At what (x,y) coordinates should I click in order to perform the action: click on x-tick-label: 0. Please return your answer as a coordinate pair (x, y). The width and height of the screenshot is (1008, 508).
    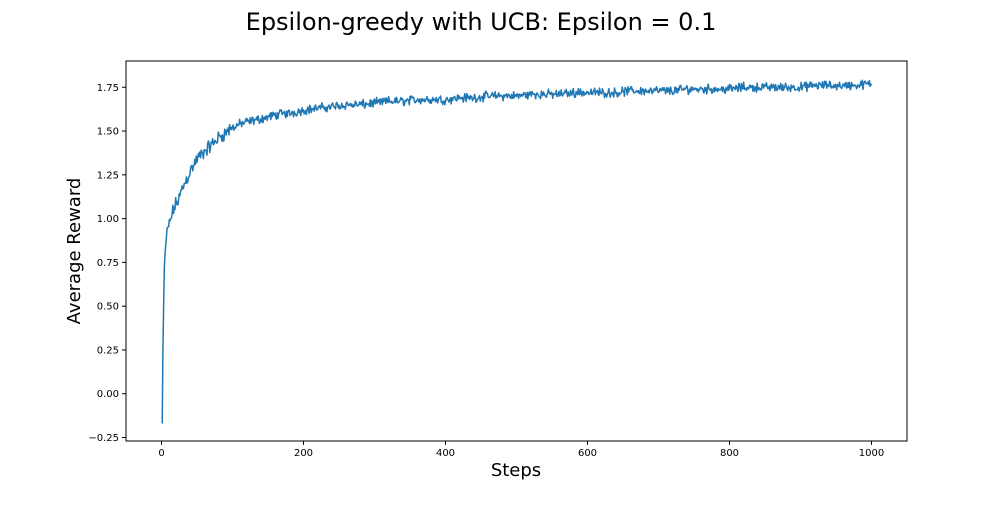
    Looking at the image, I should click on (161, 453).